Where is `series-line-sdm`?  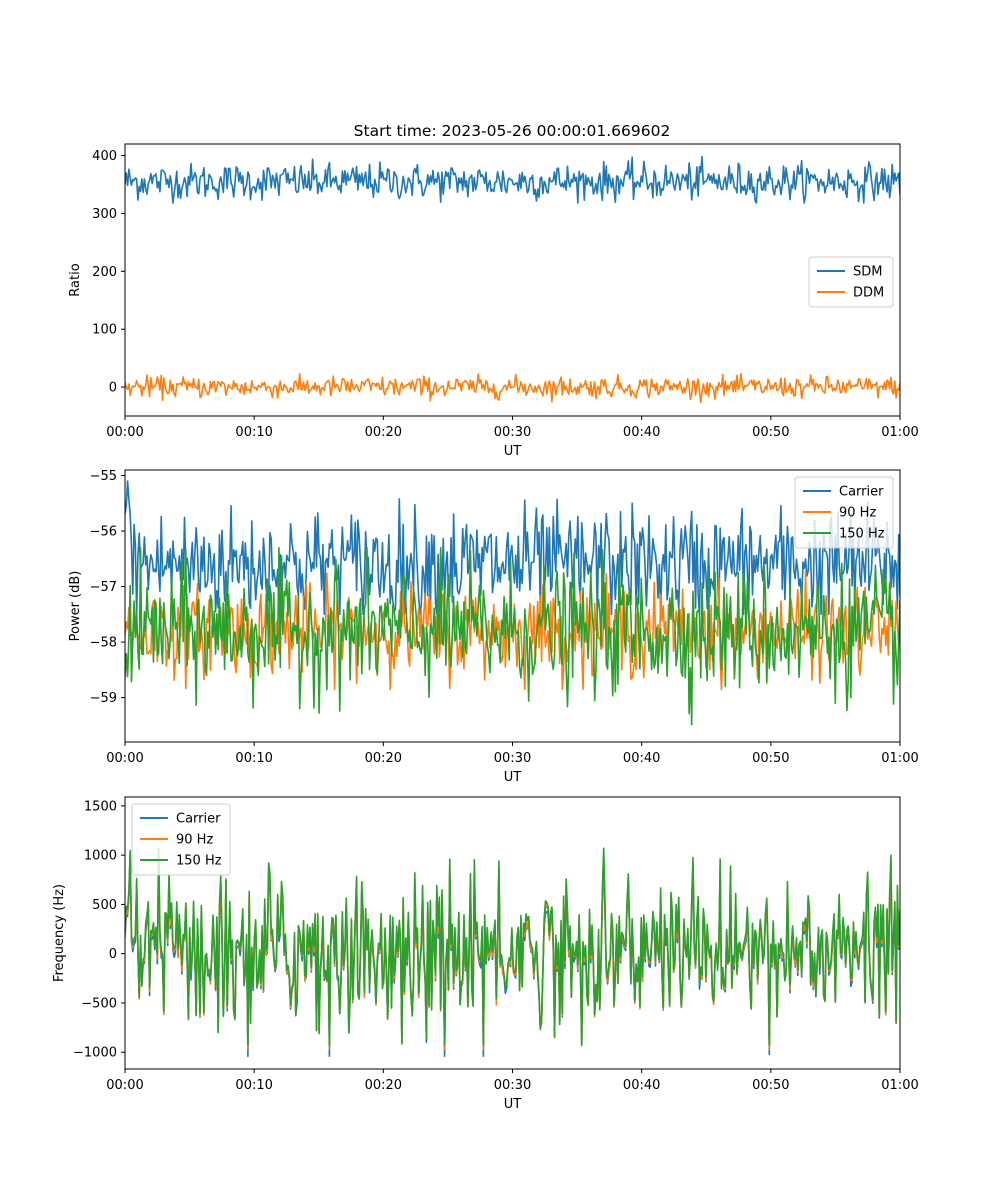
series-line-sdm is located at coordinates (512, 179).